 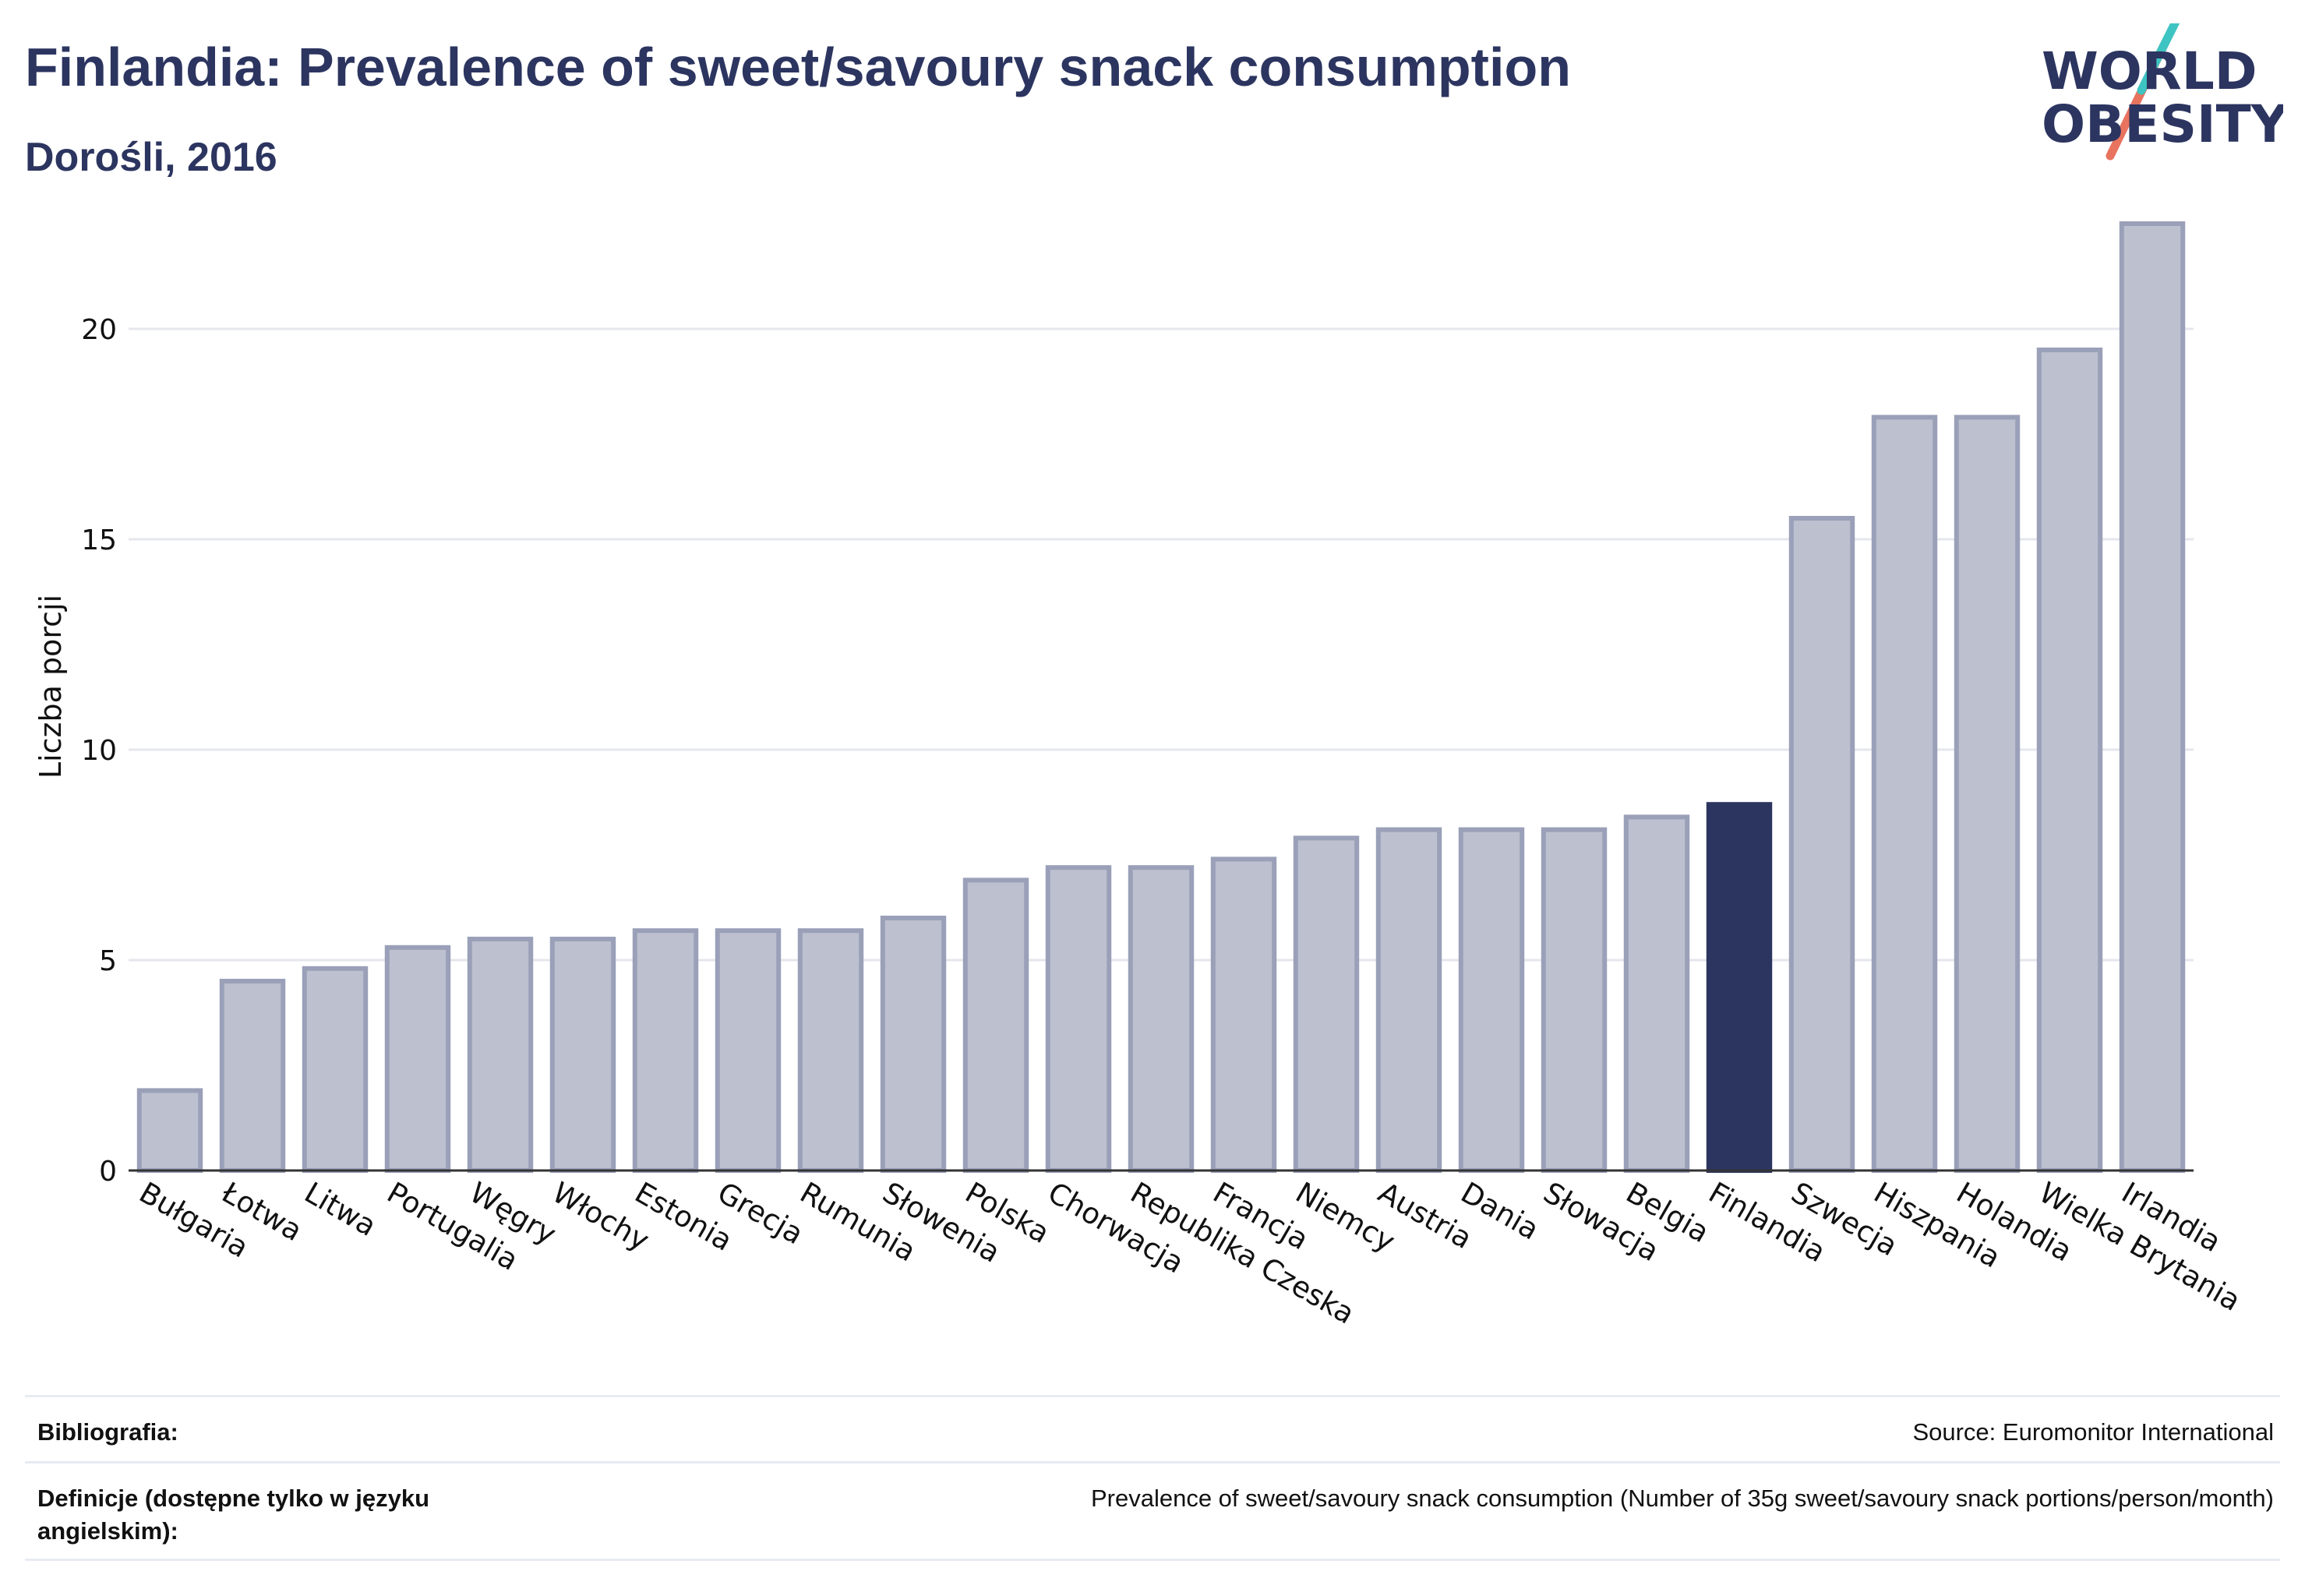 What do you see at coordinates (51, 687) in the screenshot?
I see `y-axis-title: Liczba porcji` at bounding box center [51, 687].